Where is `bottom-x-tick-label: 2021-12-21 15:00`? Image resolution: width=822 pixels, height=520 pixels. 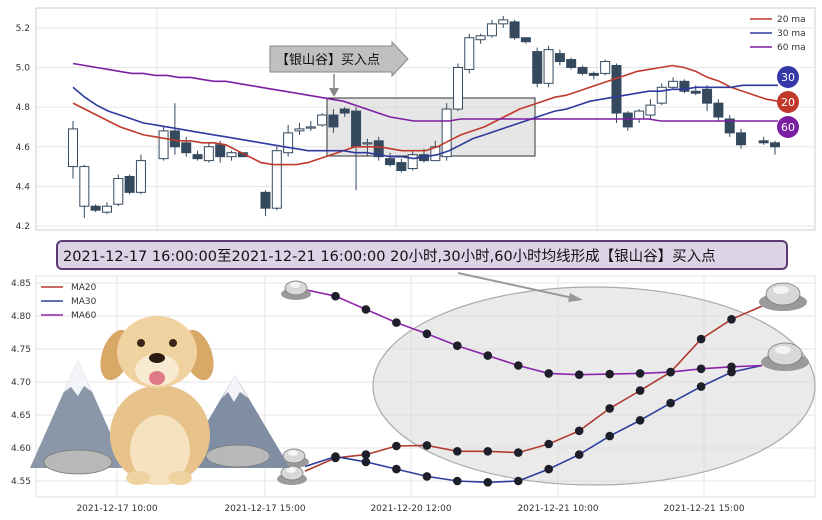 bottom-x-tick-label: 2021-12-21 15:00 is located at coordinates (703, 509).